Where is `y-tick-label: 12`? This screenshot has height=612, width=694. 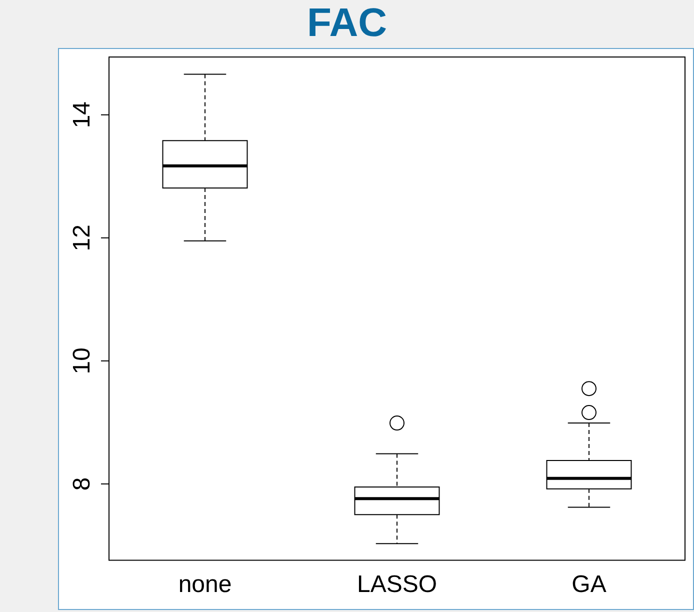
y-tick-label: 12 is located at coordinates (82, 238).